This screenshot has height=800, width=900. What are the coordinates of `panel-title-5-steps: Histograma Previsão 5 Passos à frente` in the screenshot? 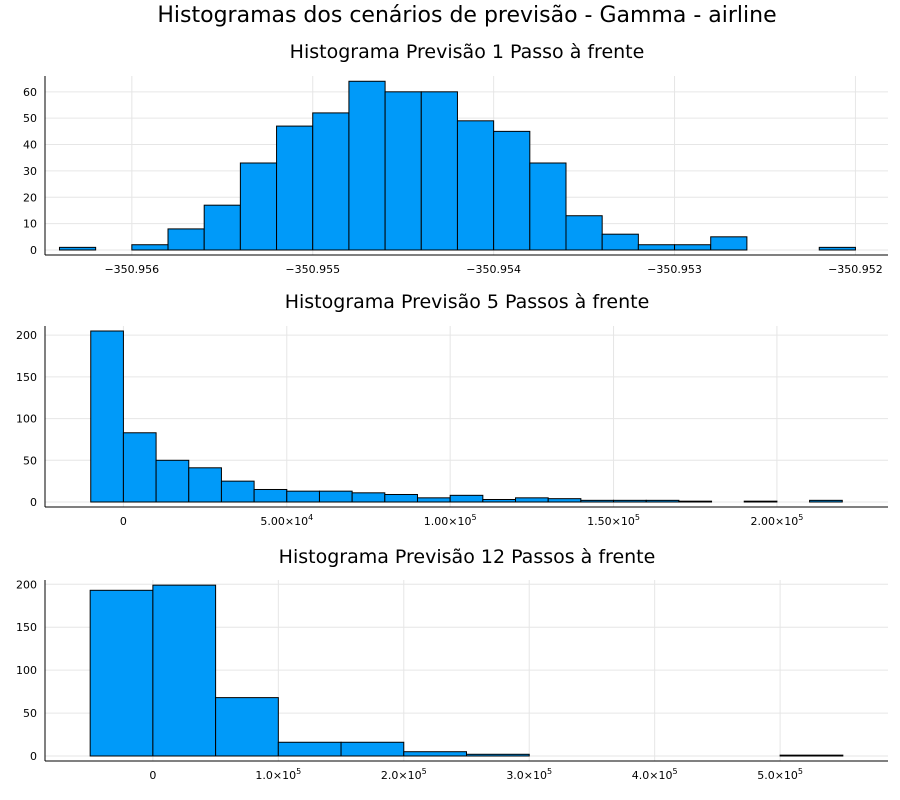 It's located at (467, 302).